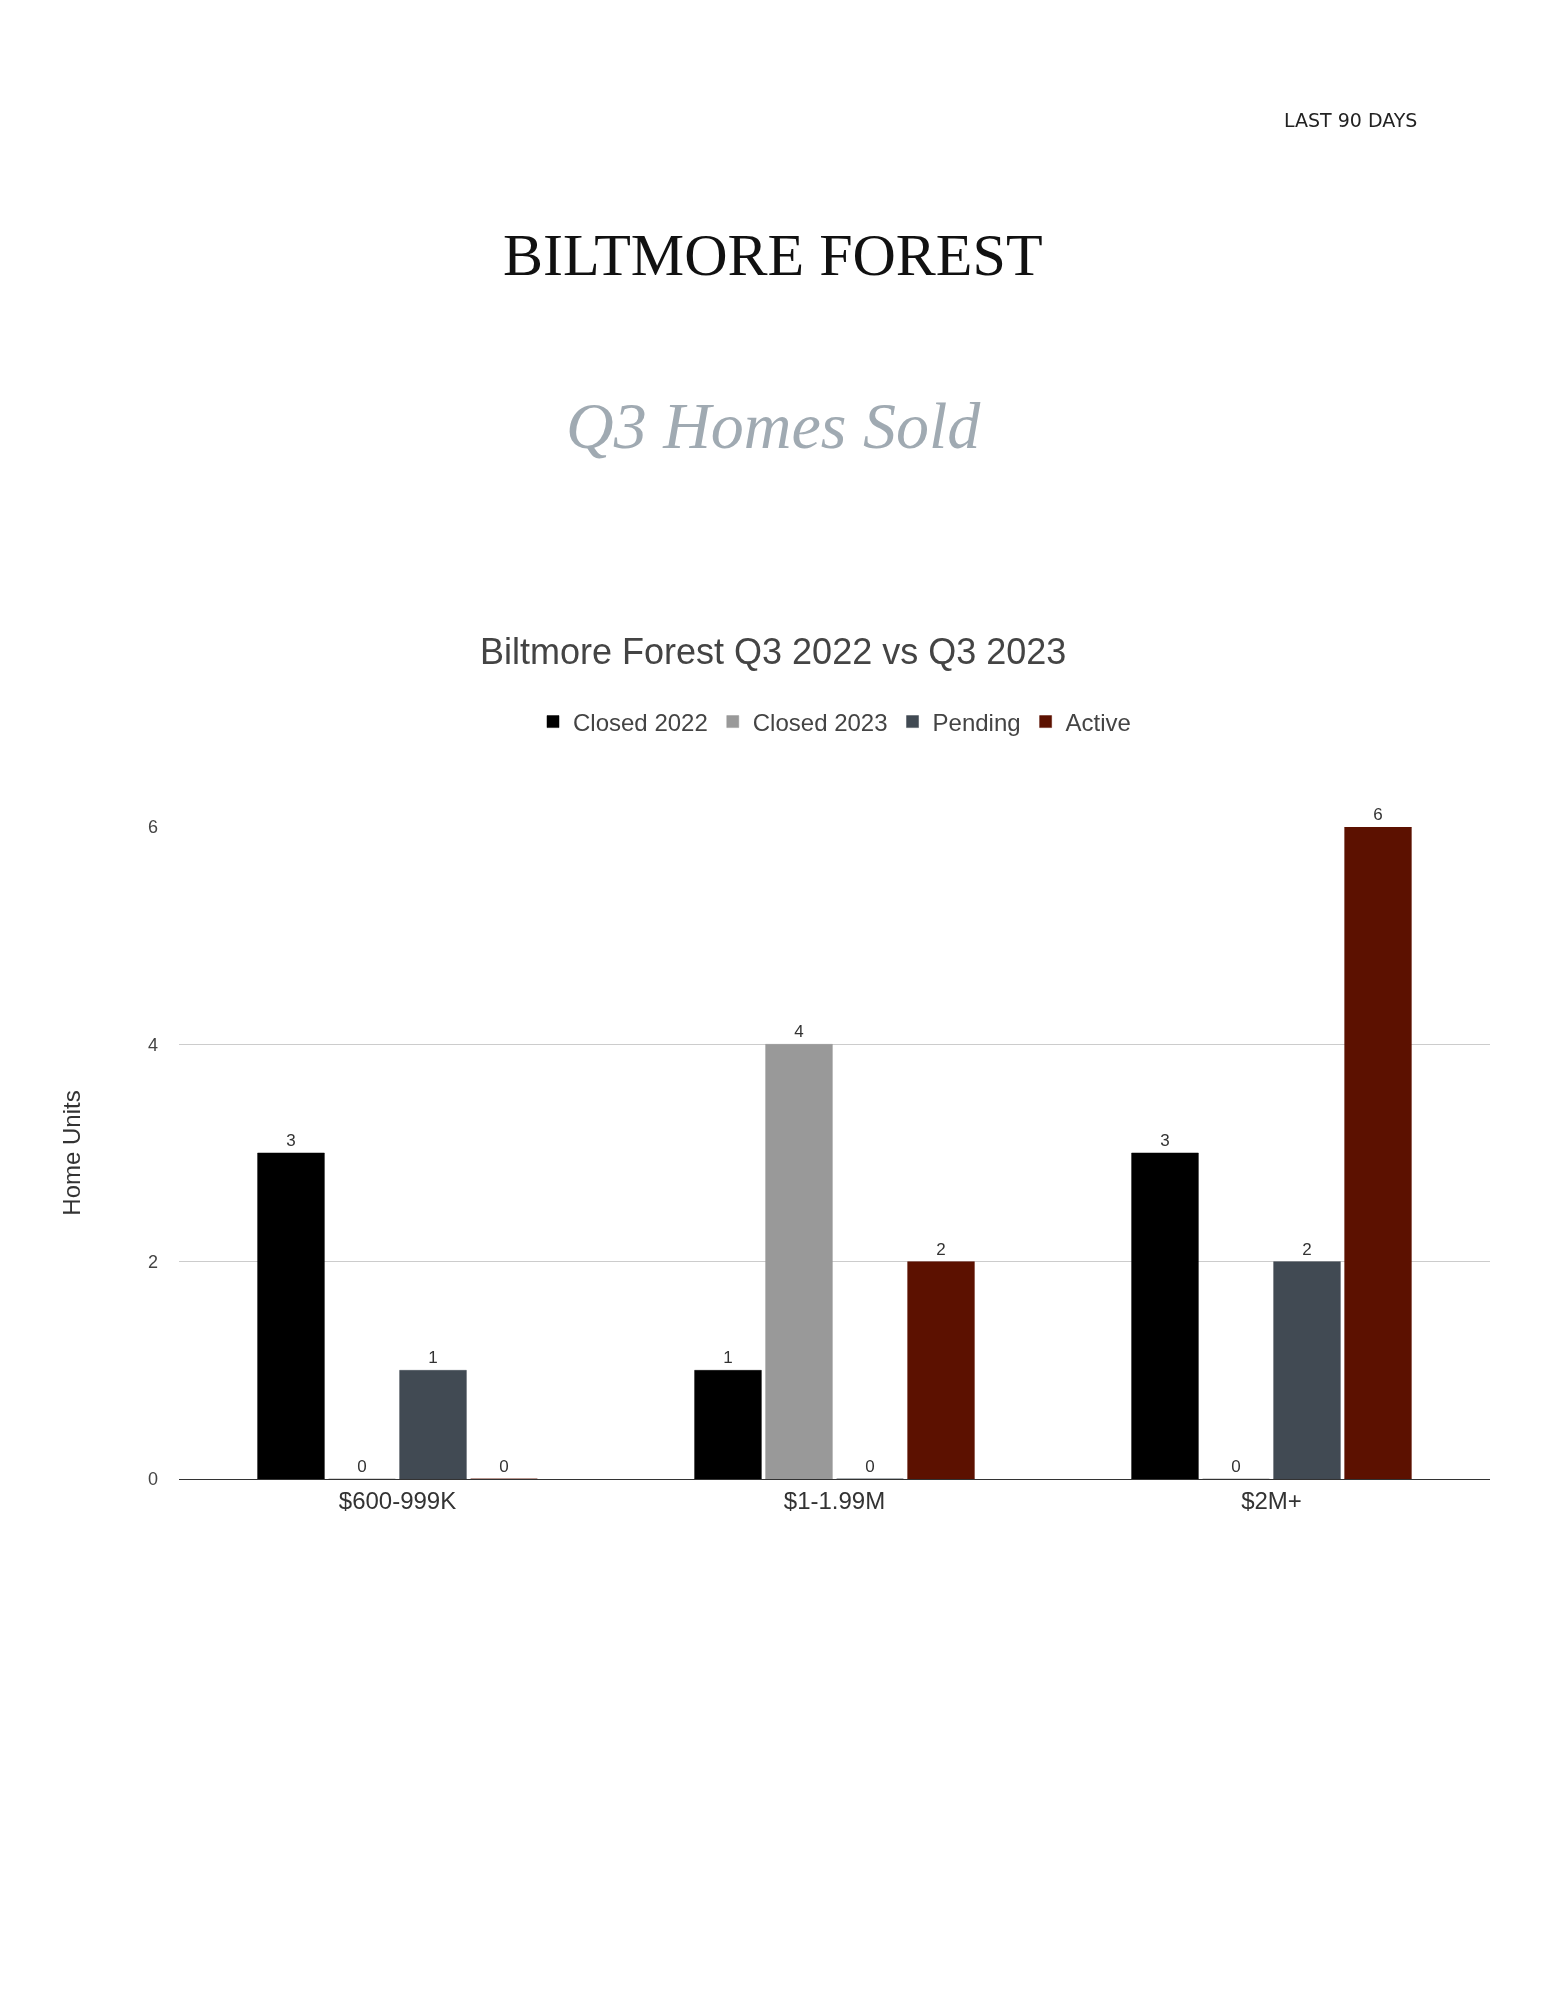 This screenshot has height=2000, width=1545. I want to click on legend-label: Closed 2023, so click(820, 722).